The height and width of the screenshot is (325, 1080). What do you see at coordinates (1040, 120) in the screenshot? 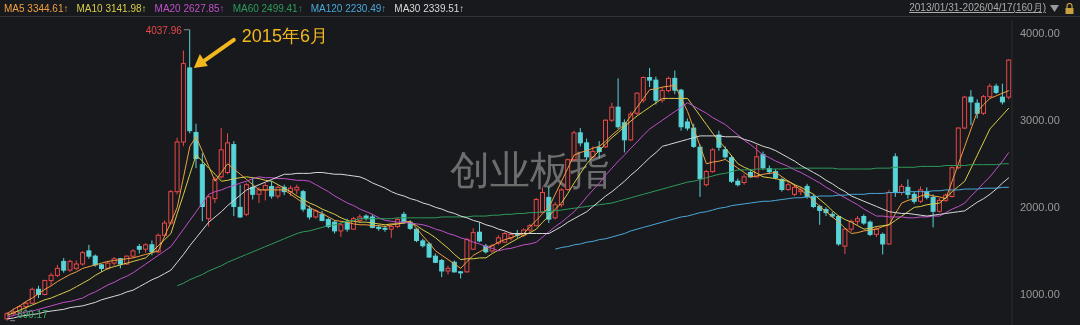
I see `y-tick-label: 3000.00` at bounding box center [1040, 120].